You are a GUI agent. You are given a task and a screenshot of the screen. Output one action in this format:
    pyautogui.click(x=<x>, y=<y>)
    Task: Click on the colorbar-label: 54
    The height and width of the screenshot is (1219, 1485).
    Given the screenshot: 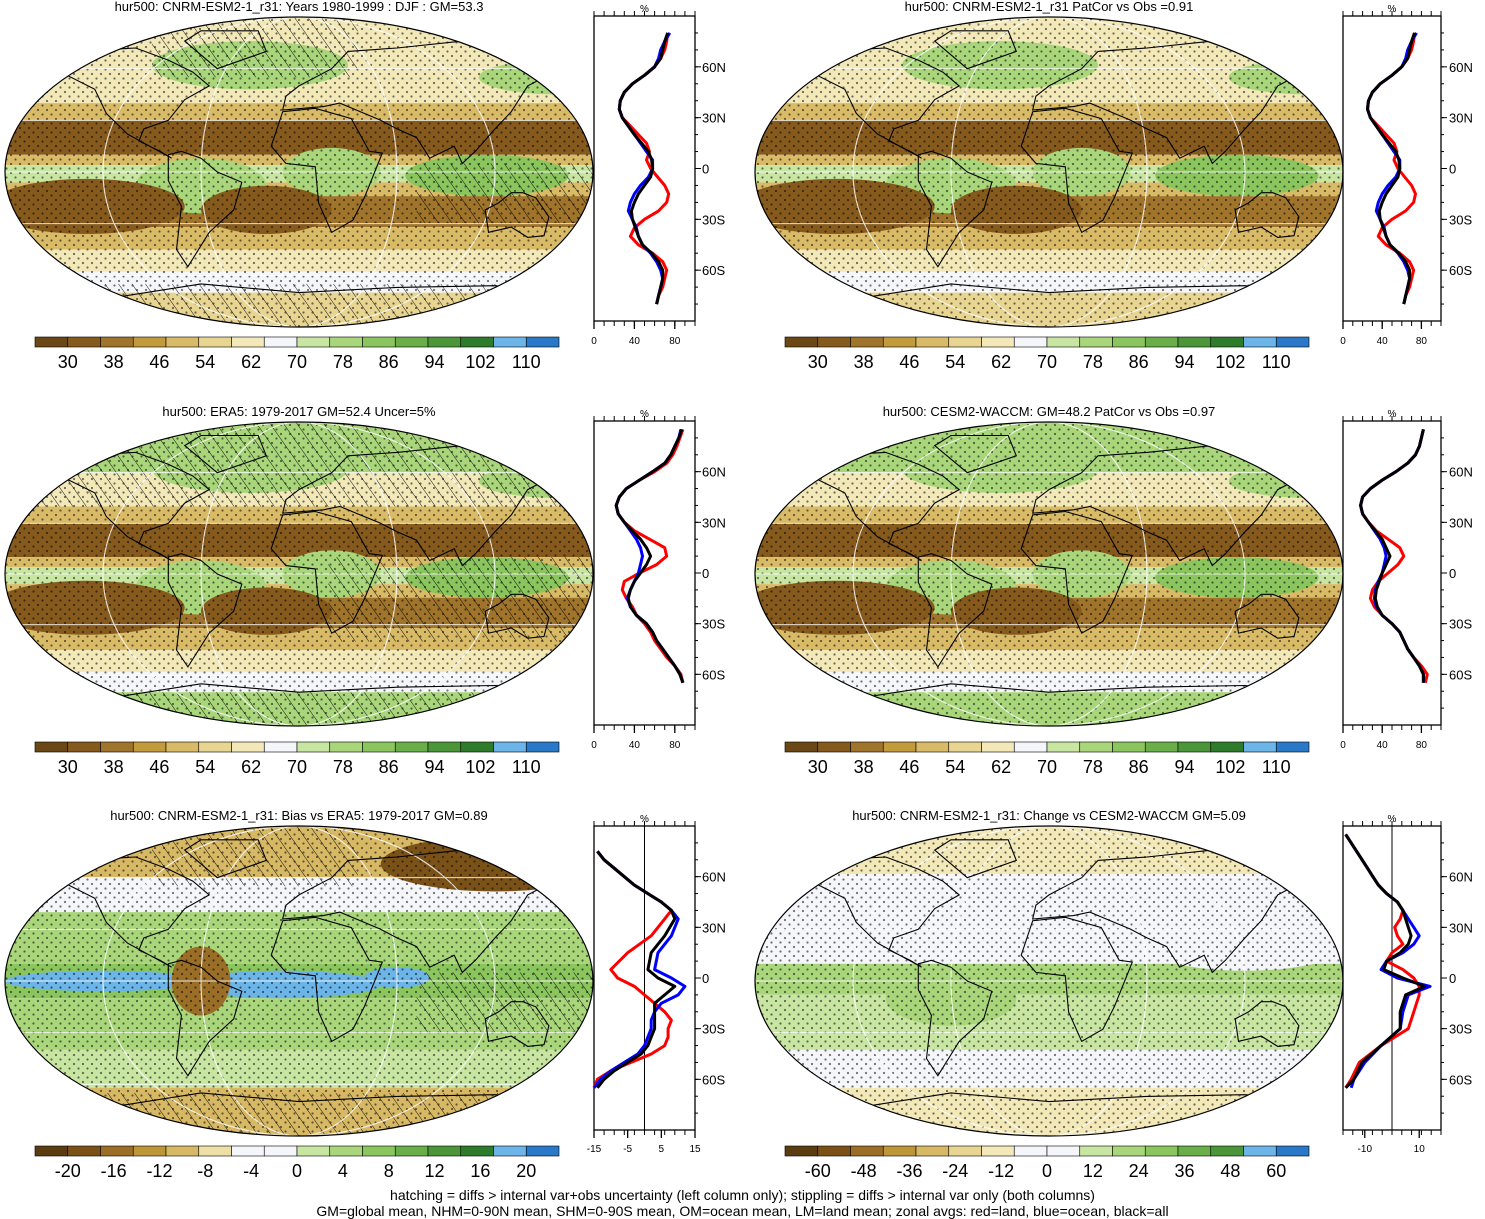 What is the action you would take?
    pyautogui.click(x=955, y=767)
    